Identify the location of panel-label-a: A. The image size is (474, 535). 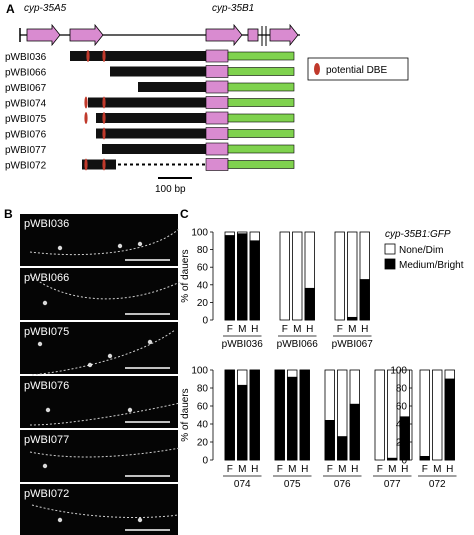
(10, 9).